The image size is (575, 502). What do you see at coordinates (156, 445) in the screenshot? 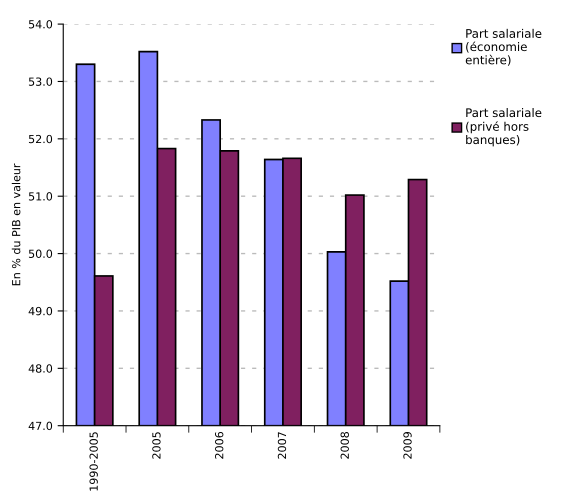
I see `x-tick-label: 2005` at bounding box center [156, 445].